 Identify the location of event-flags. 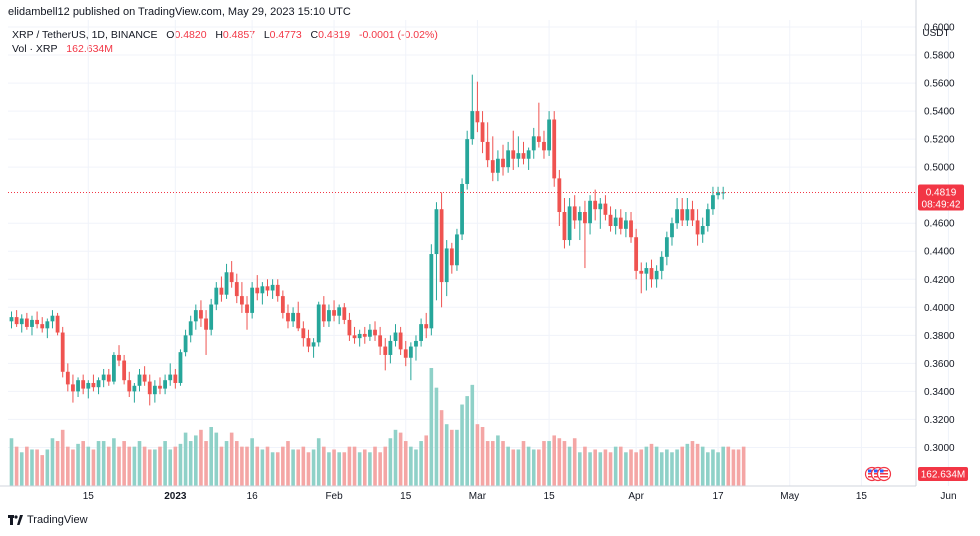
(878, 474).